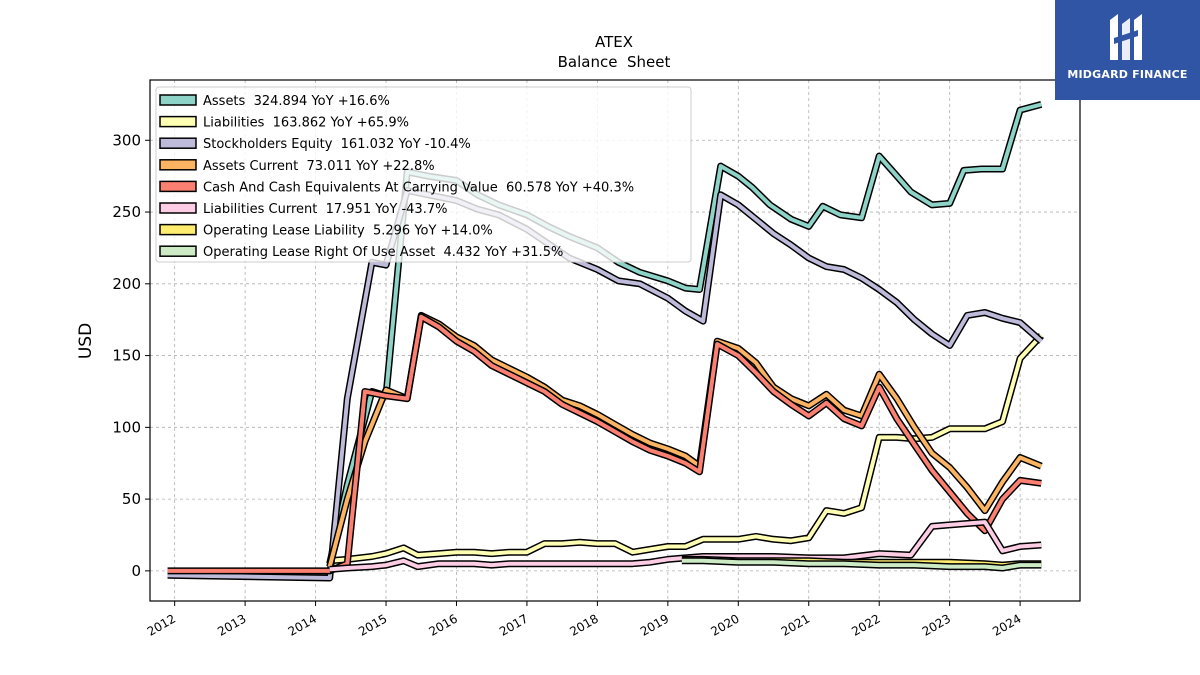 This screenshot has width=1200, height=675. What do you see at coordinates (583, 624) in the screenshot?
I see `x-tick-label: 2018` at bounding box center [583, 624].